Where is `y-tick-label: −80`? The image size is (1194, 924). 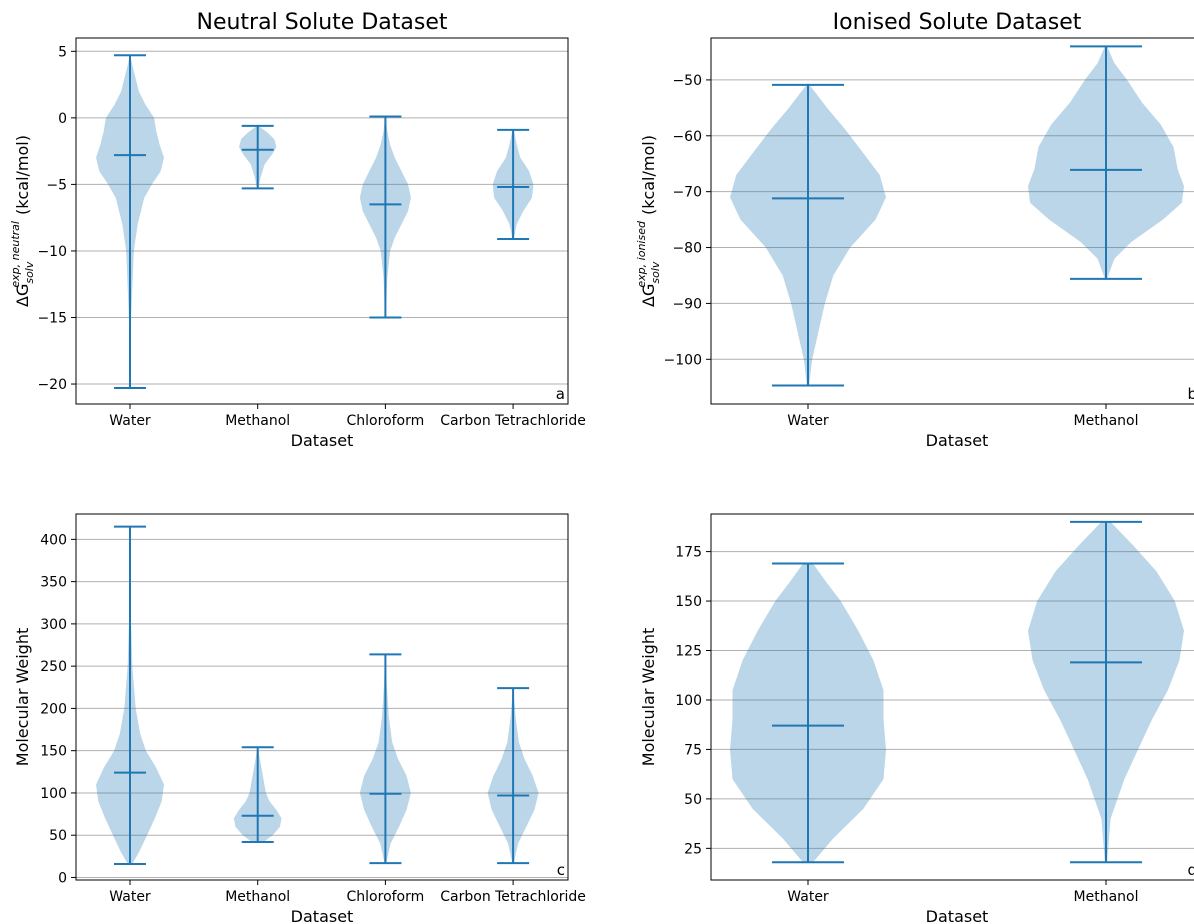 y-tick-label: −80 is located at coordinates (687, 249).